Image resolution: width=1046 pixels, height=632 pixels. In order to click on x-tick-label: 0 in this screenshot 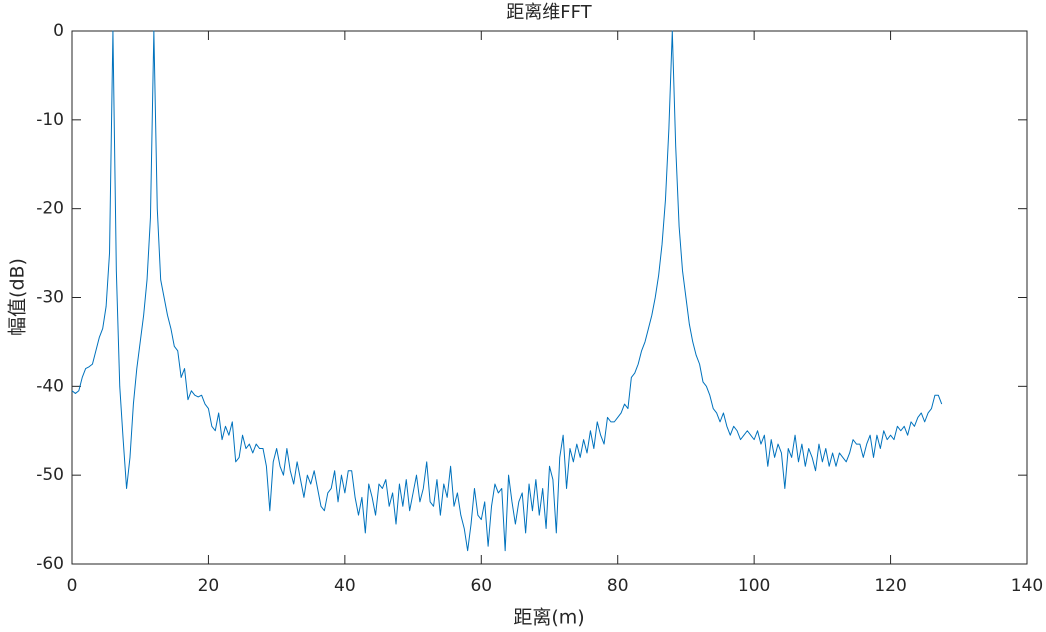, I will do `click(72, 586)`.